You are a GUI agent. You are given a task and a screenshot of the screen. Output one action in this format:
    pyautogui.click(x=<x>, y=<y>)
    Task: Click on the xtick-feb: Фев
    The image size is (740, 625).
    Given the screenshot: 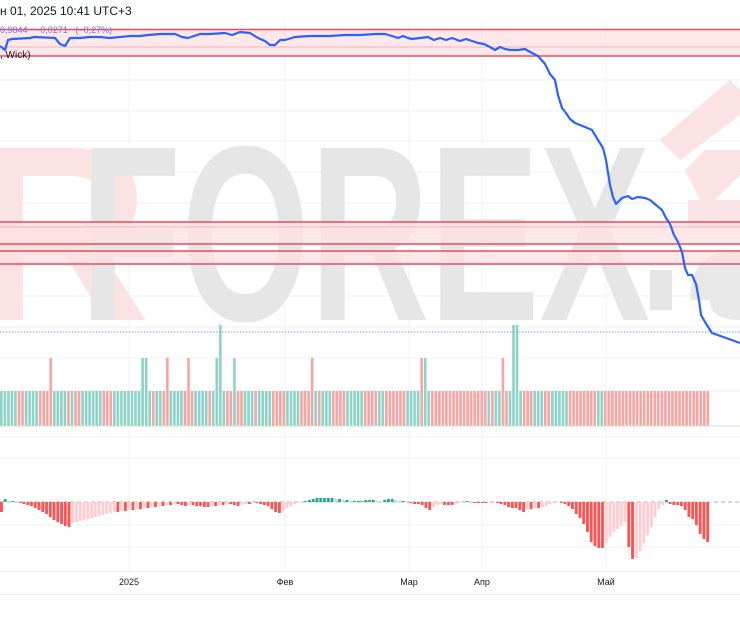 What is the action you would take?
    pyautogui.click(x=285, y=582)
    